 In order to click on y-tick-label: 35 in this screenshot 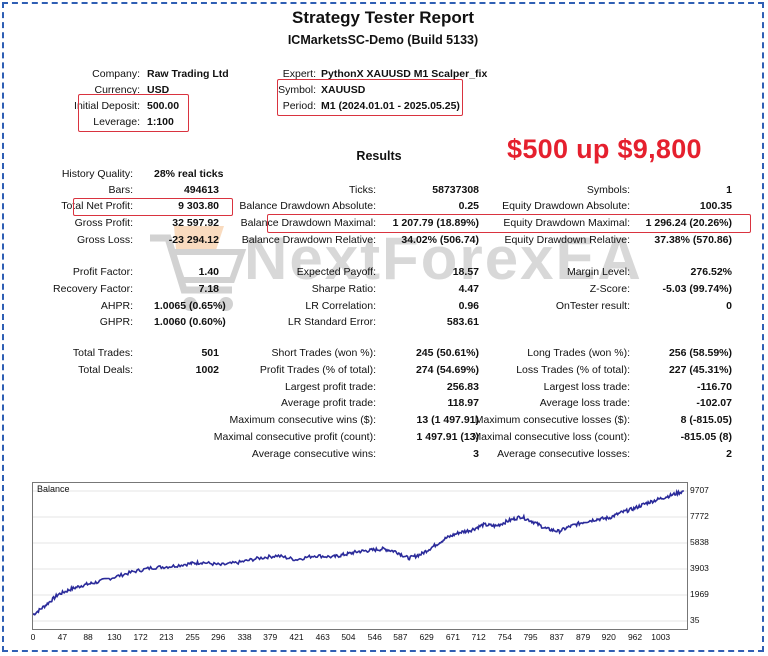, I will do `click(695, 620)`.